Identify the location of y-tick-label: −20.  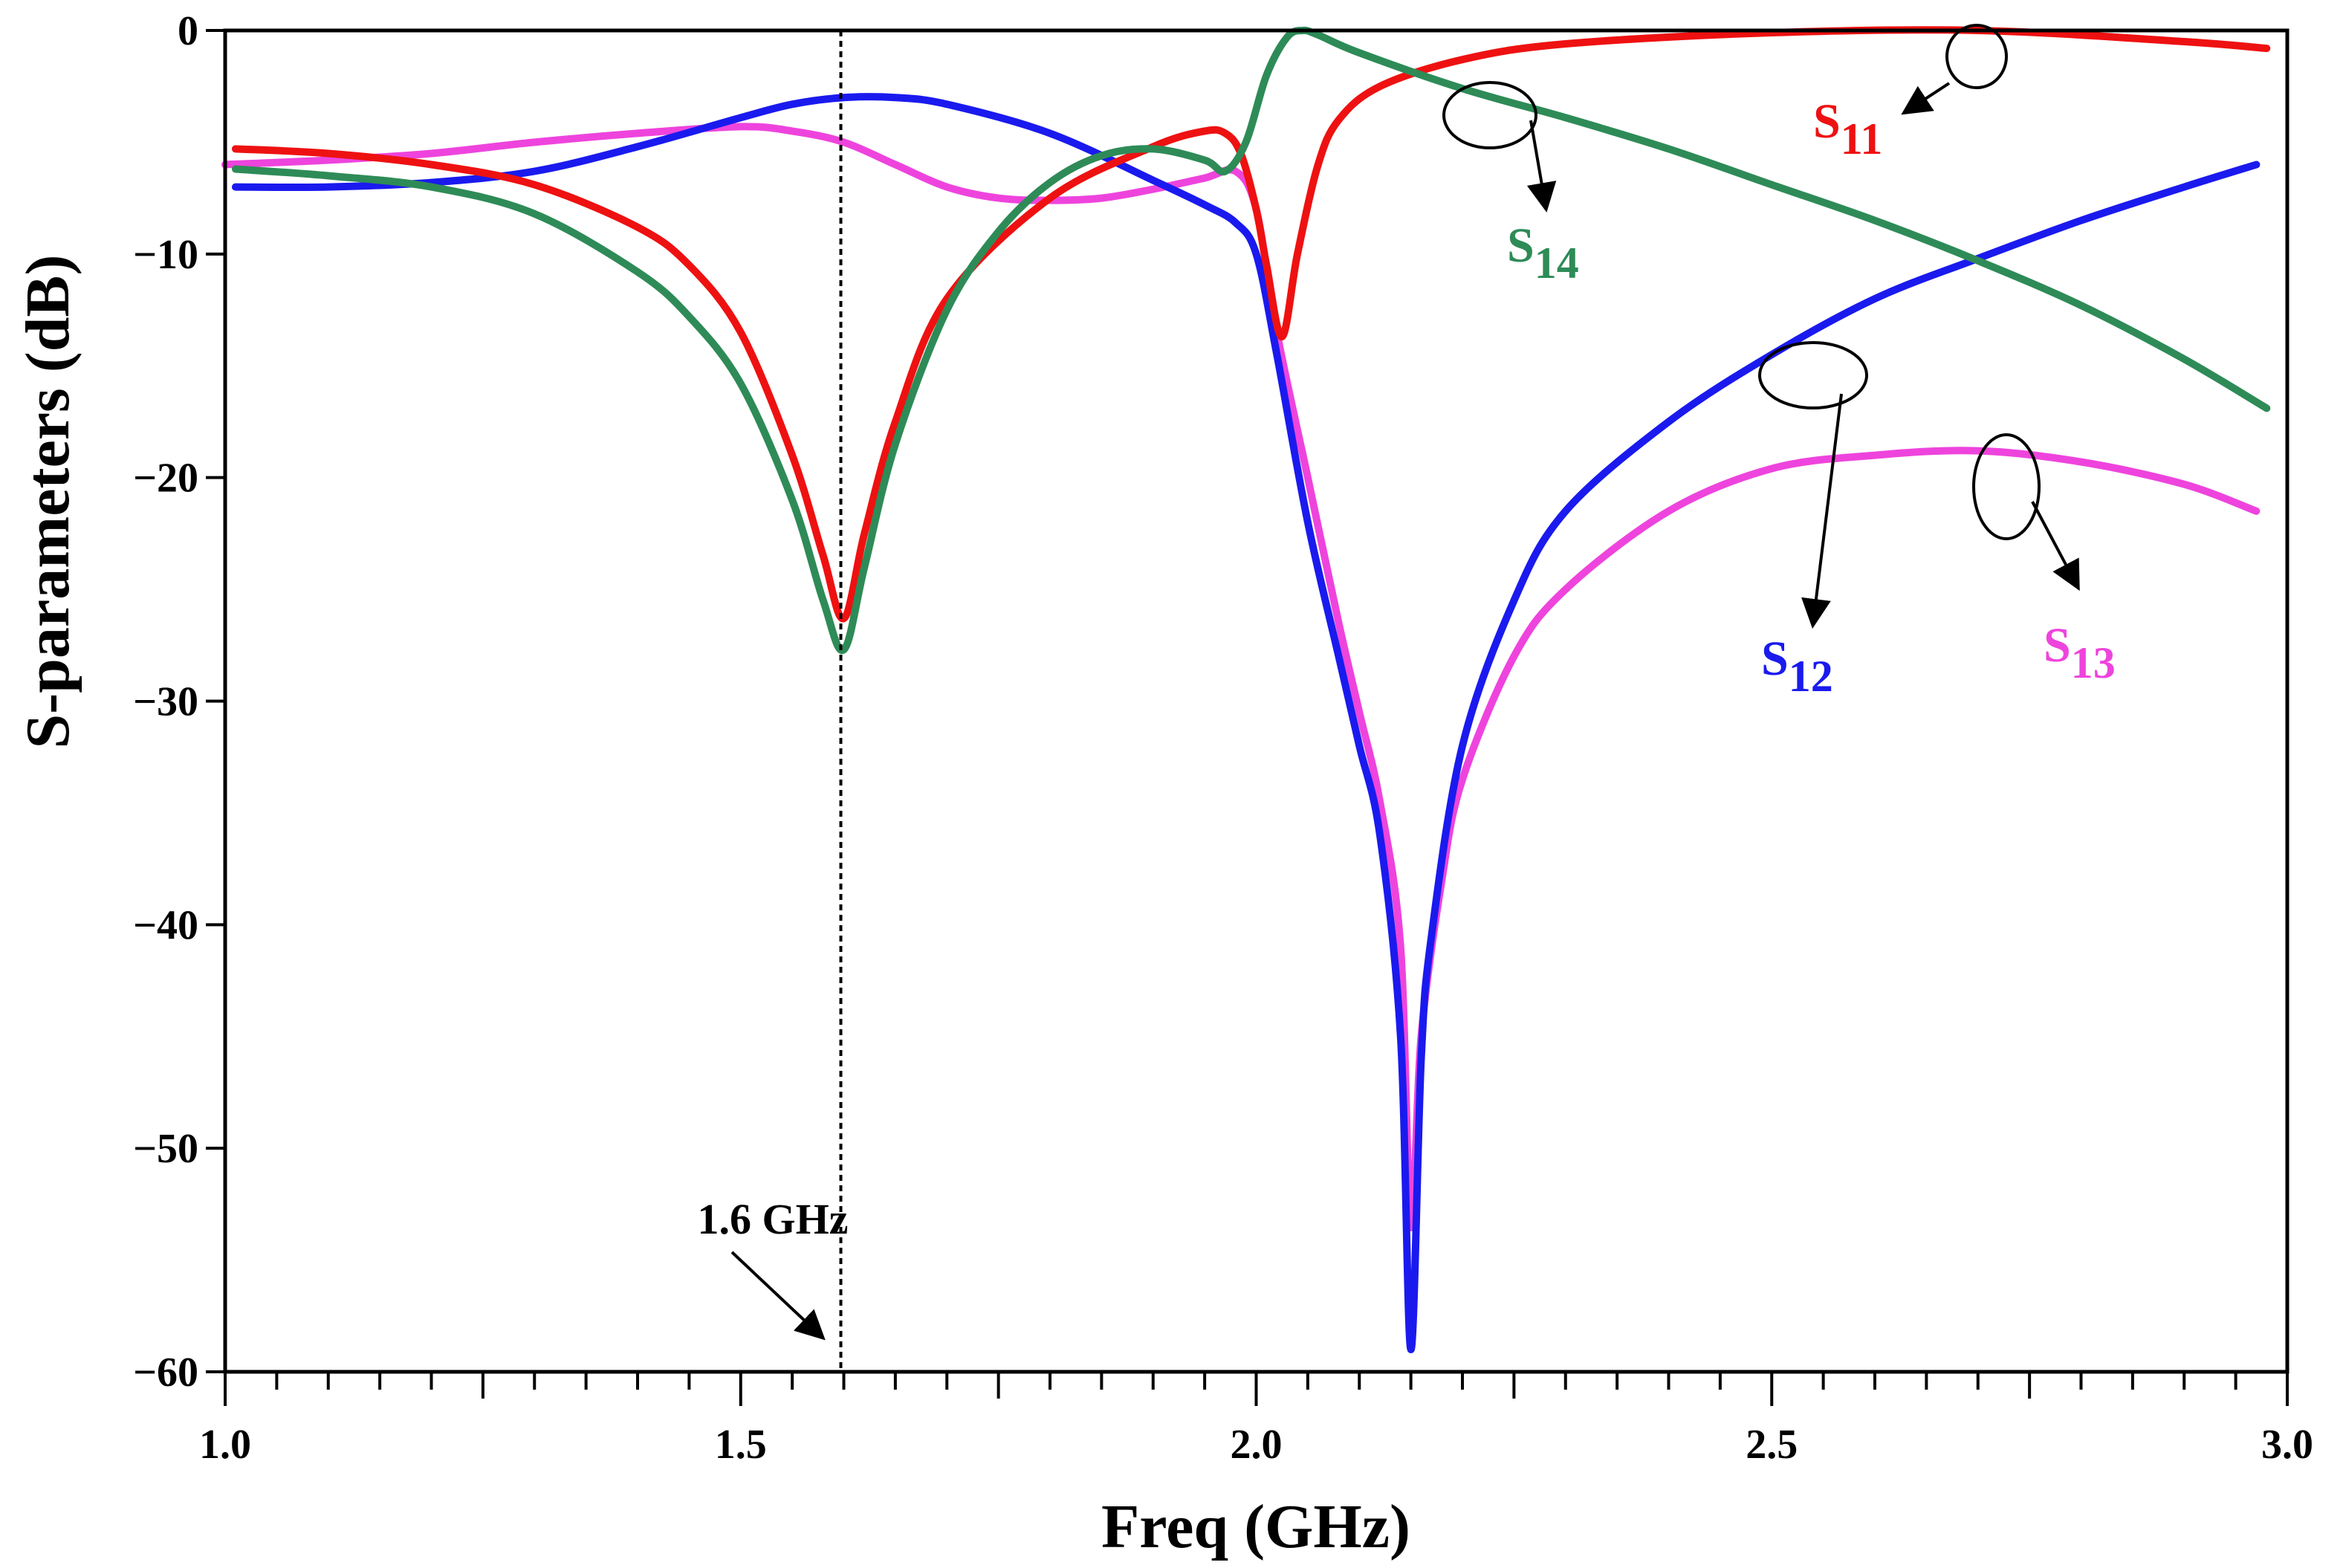
(165, 479).